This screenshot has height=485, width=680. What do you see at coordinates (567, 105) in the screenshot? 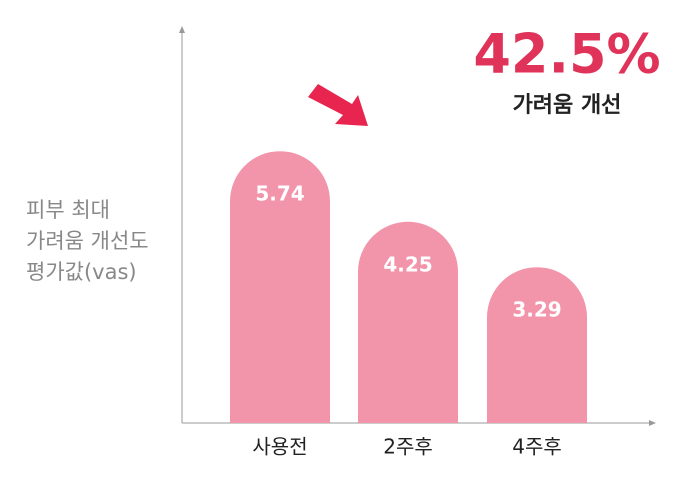
I see `annotation-label: 가려움 개선` at bounding box center [567, 105].